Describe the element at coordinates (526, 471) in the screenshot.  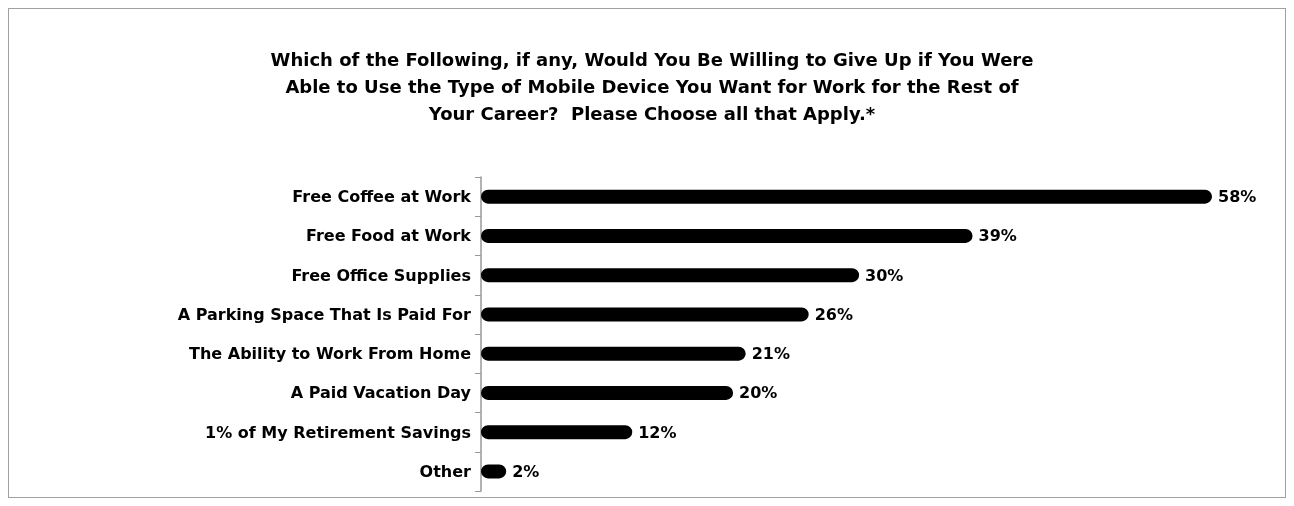
I see `data-label: 2%` at that location.